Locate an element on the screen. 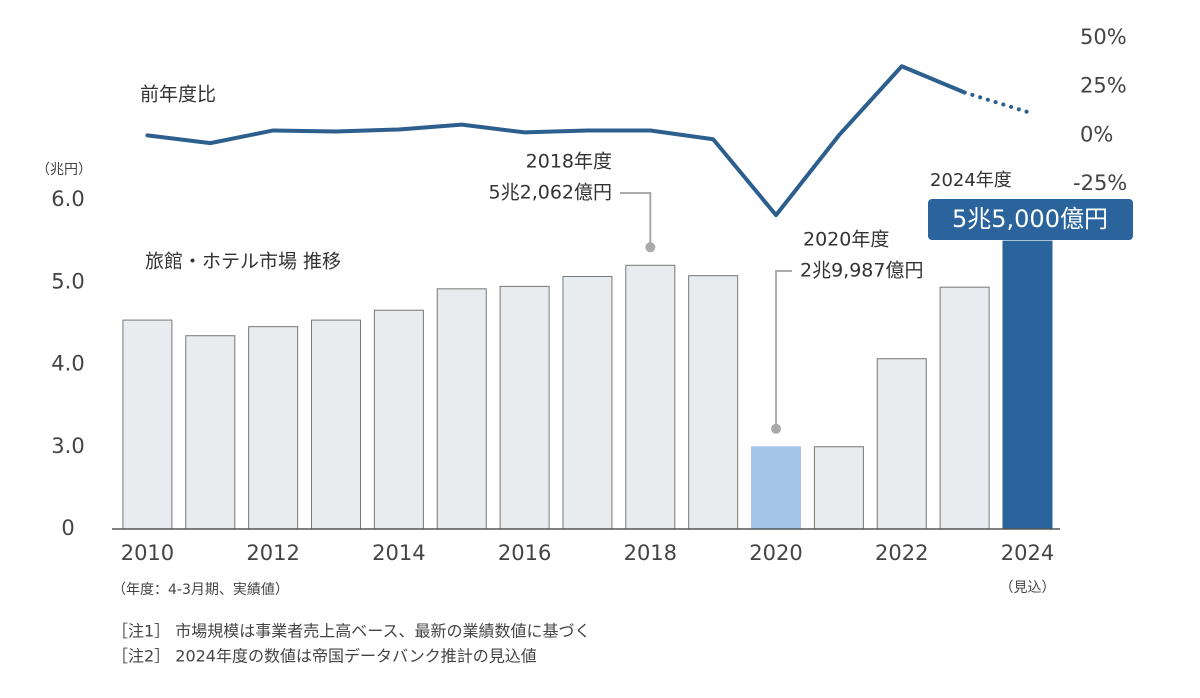 This screenshot has height=698, width=1200. footnote: ［注1］ 市場規模は事業者売上高ベース、最新の業績数値に基づく is located at coordinates (351, 631).